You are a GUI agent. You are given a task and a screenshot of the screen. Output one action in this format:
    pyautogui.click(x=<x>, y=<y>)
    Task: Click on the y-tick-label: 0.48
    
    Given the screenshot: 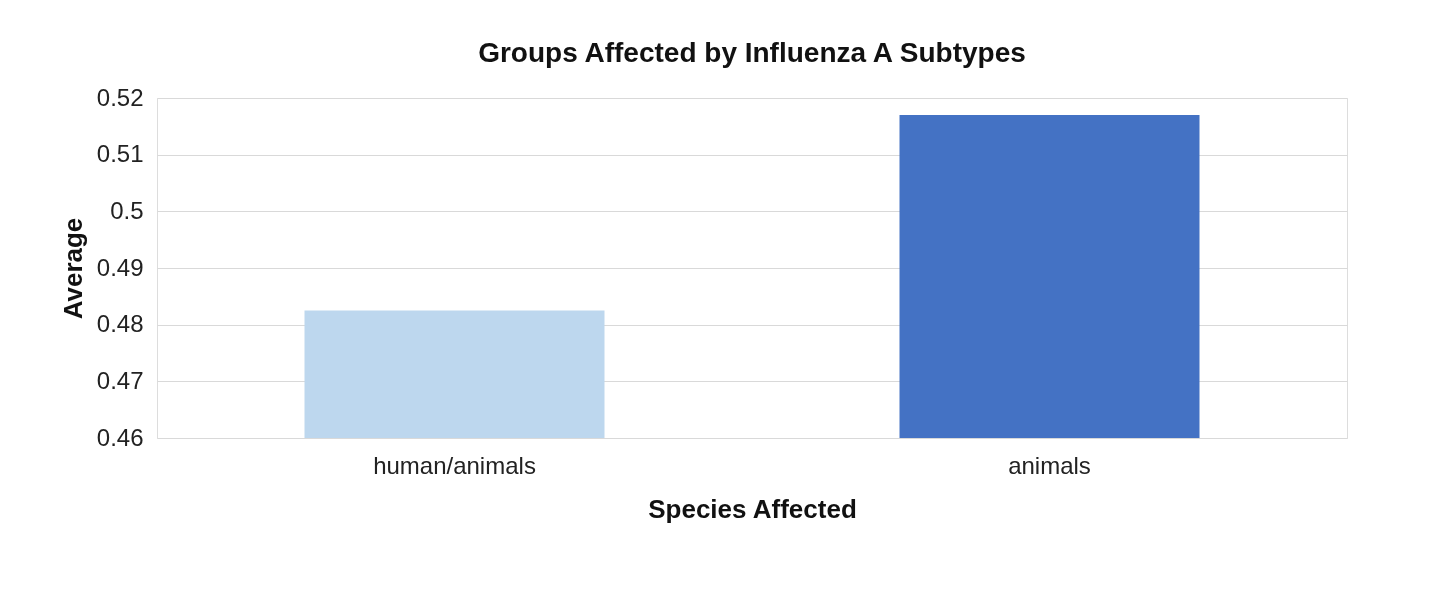 What is the action you would take?
    pyautogui.click(x=120, y=324)
    